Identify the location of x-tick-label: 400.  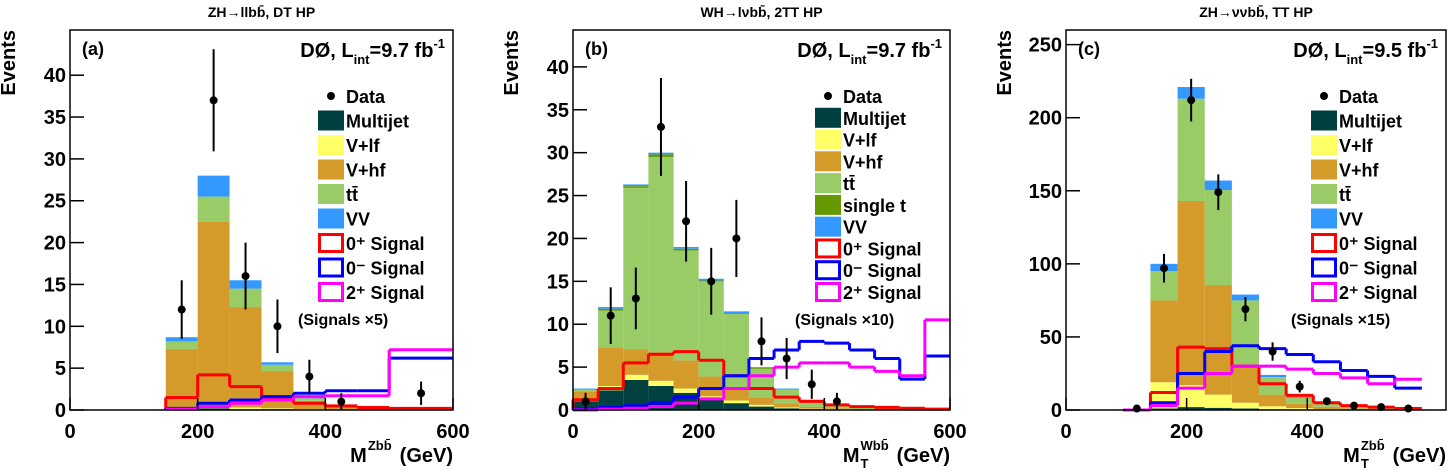
(325, 432).